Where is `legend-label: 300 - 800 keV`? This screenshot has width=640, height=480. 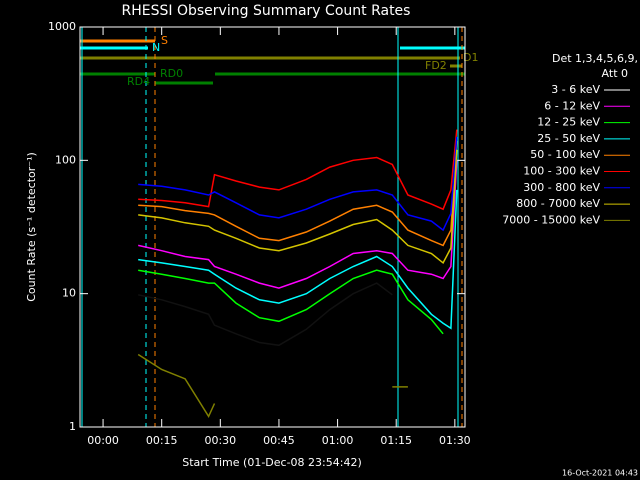
legend-label: 300 - 800 keV is located at coordinates (561, 187).